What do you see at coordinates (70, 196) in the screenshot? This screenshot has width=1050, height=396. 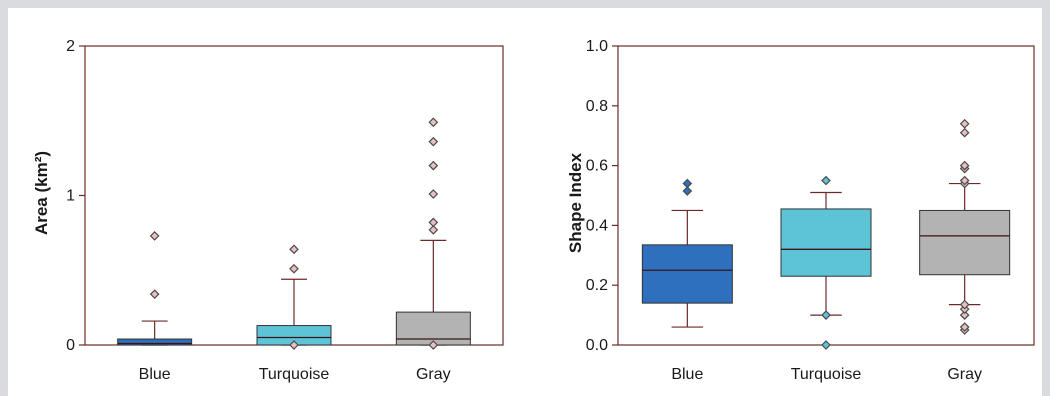 I see `y-tick-label: 1` at bounding box center [70, 196].